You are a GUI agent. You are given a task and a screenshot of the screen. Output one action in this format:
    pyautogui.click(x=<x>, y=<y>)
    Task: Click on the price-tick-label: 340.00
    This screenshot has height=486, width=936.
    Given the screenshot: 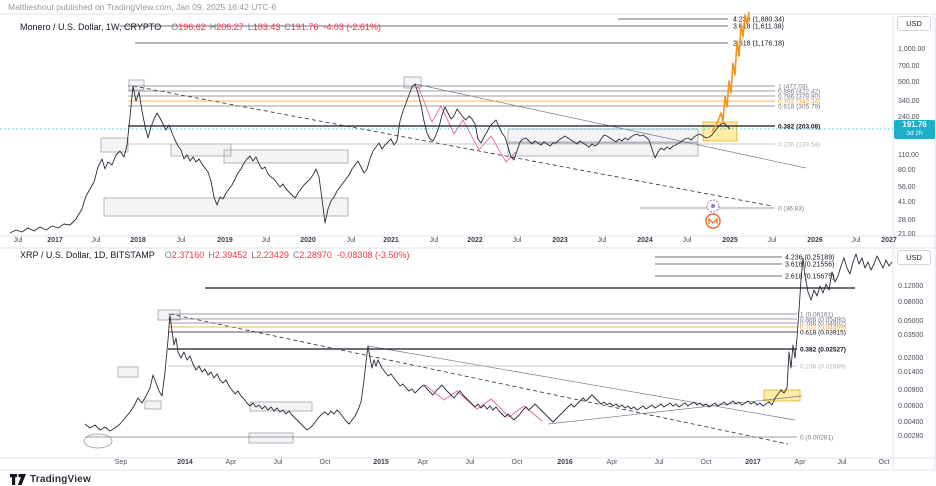 What is the action you would take?
    pyautogui.click(x=909, y=101)
    